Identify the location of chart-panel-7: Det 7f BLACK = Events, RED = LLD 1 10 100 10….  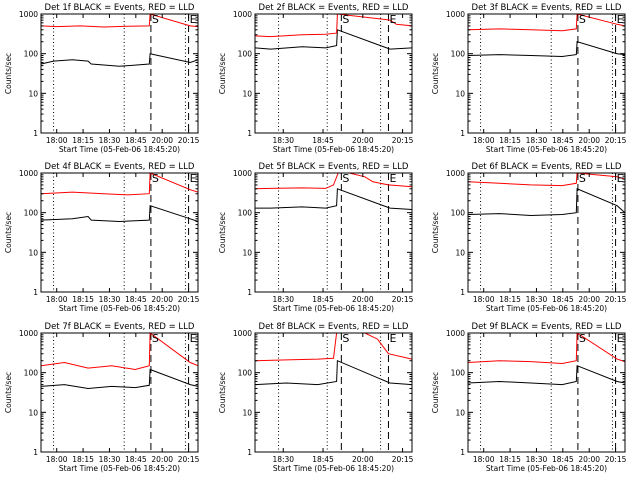
(102, 397).